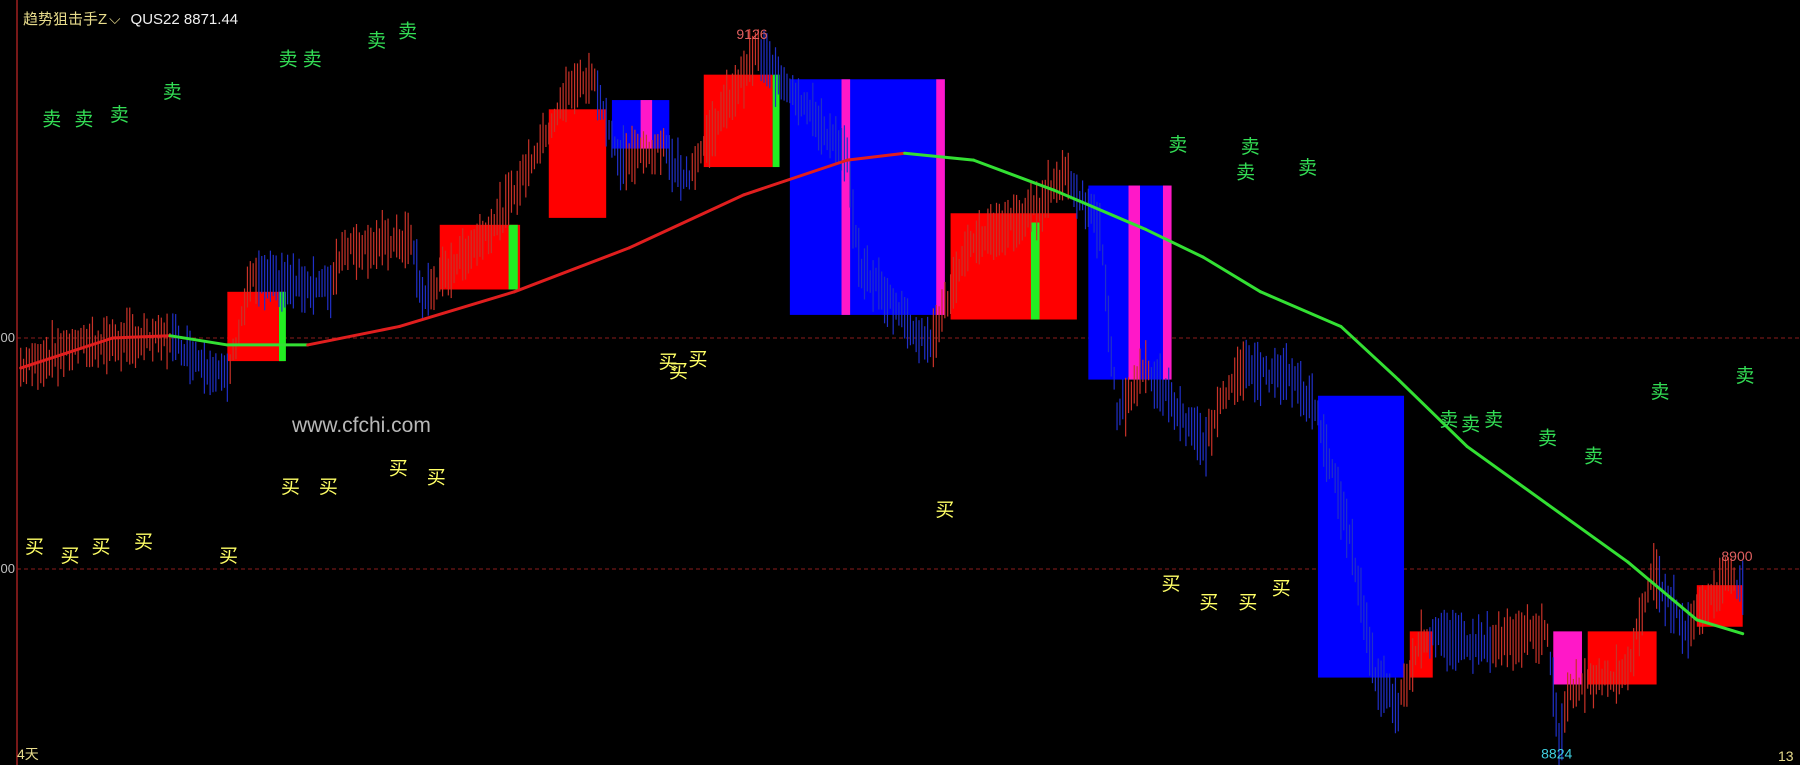 Image resolution: width=1800 pixels, height=765 pixels. Describe the element at coordinates (1361, 536) in the screenshot. I see `blue-block` at that location.